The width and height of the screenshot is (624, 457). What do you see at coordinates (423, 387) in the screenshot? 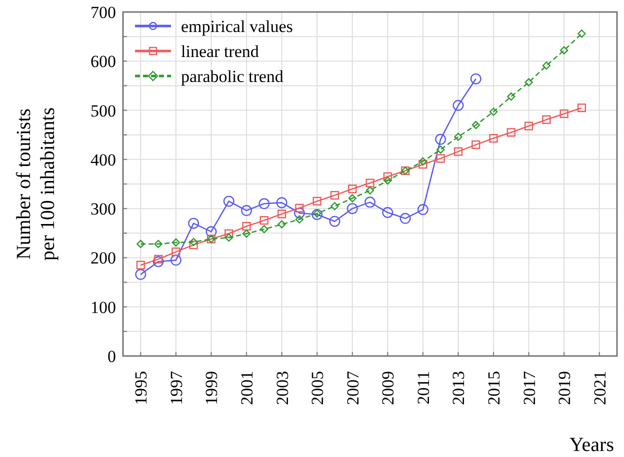
I see `x-tick-label: 2011` at bounding box center [423, 387].